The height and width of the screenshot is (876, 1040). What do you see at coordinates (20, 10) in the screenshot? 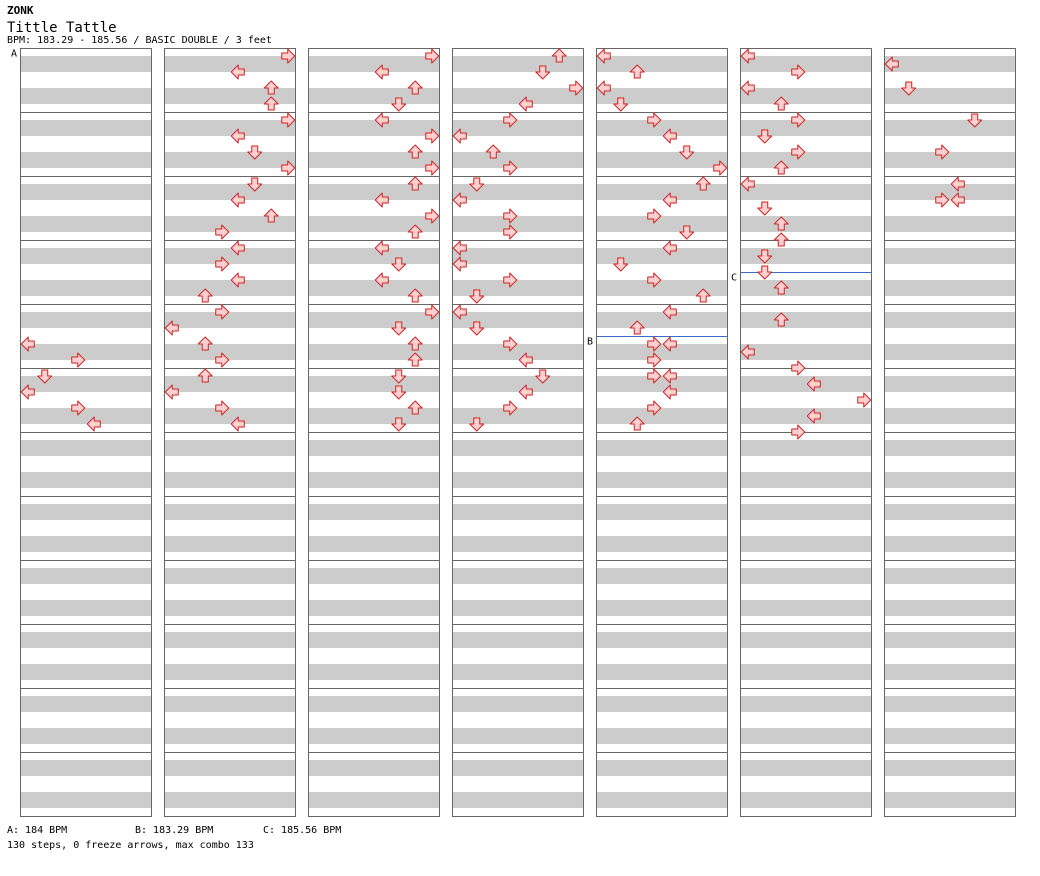
I see `artist-name: ZONK` at bounding box center [20, 10].